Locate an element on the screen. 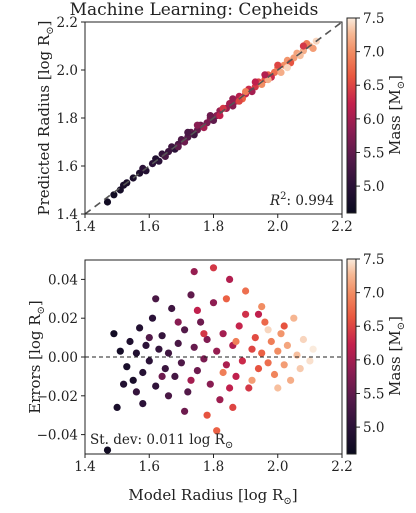  bottom-ytick-label-2: 0.00 is located at coordinates (63, 358).